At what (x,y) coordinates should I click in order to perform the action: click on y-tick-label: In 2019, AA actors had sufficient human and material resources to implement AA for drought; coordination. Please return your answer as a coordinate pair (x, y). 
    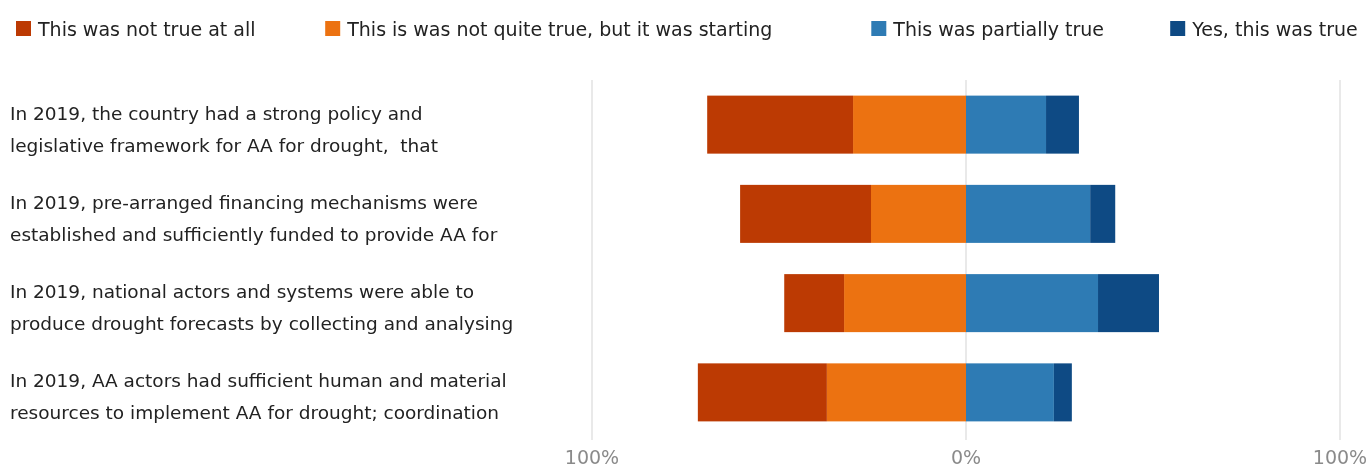
    Looking at the image, I should click on (258, 396).